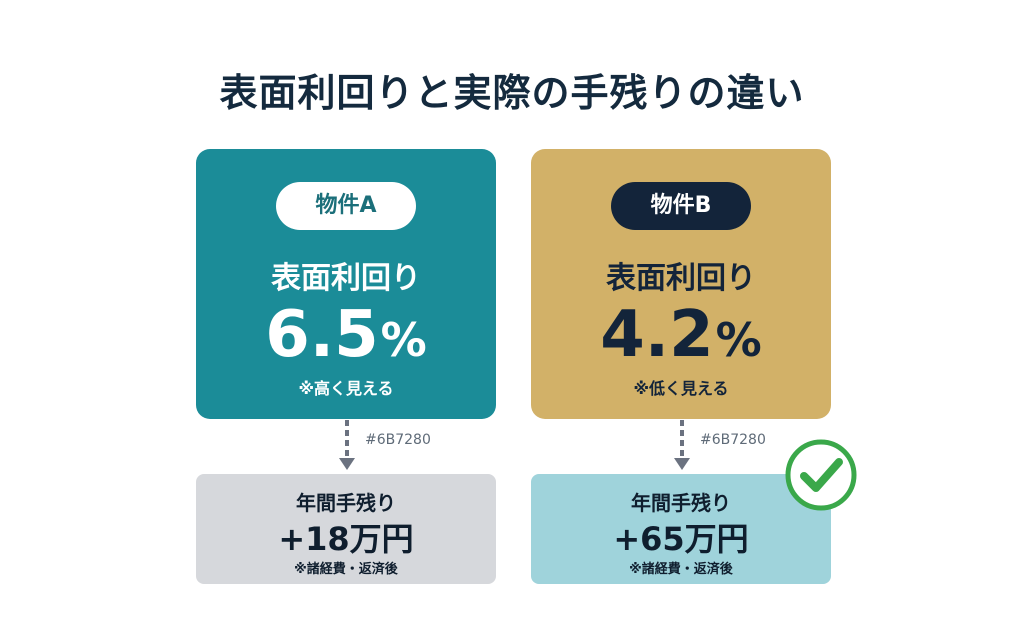 The width and height of the screenshot is (1024, 640). I want to click on property-a-yield-value: 6.5%, so click(346, 337).